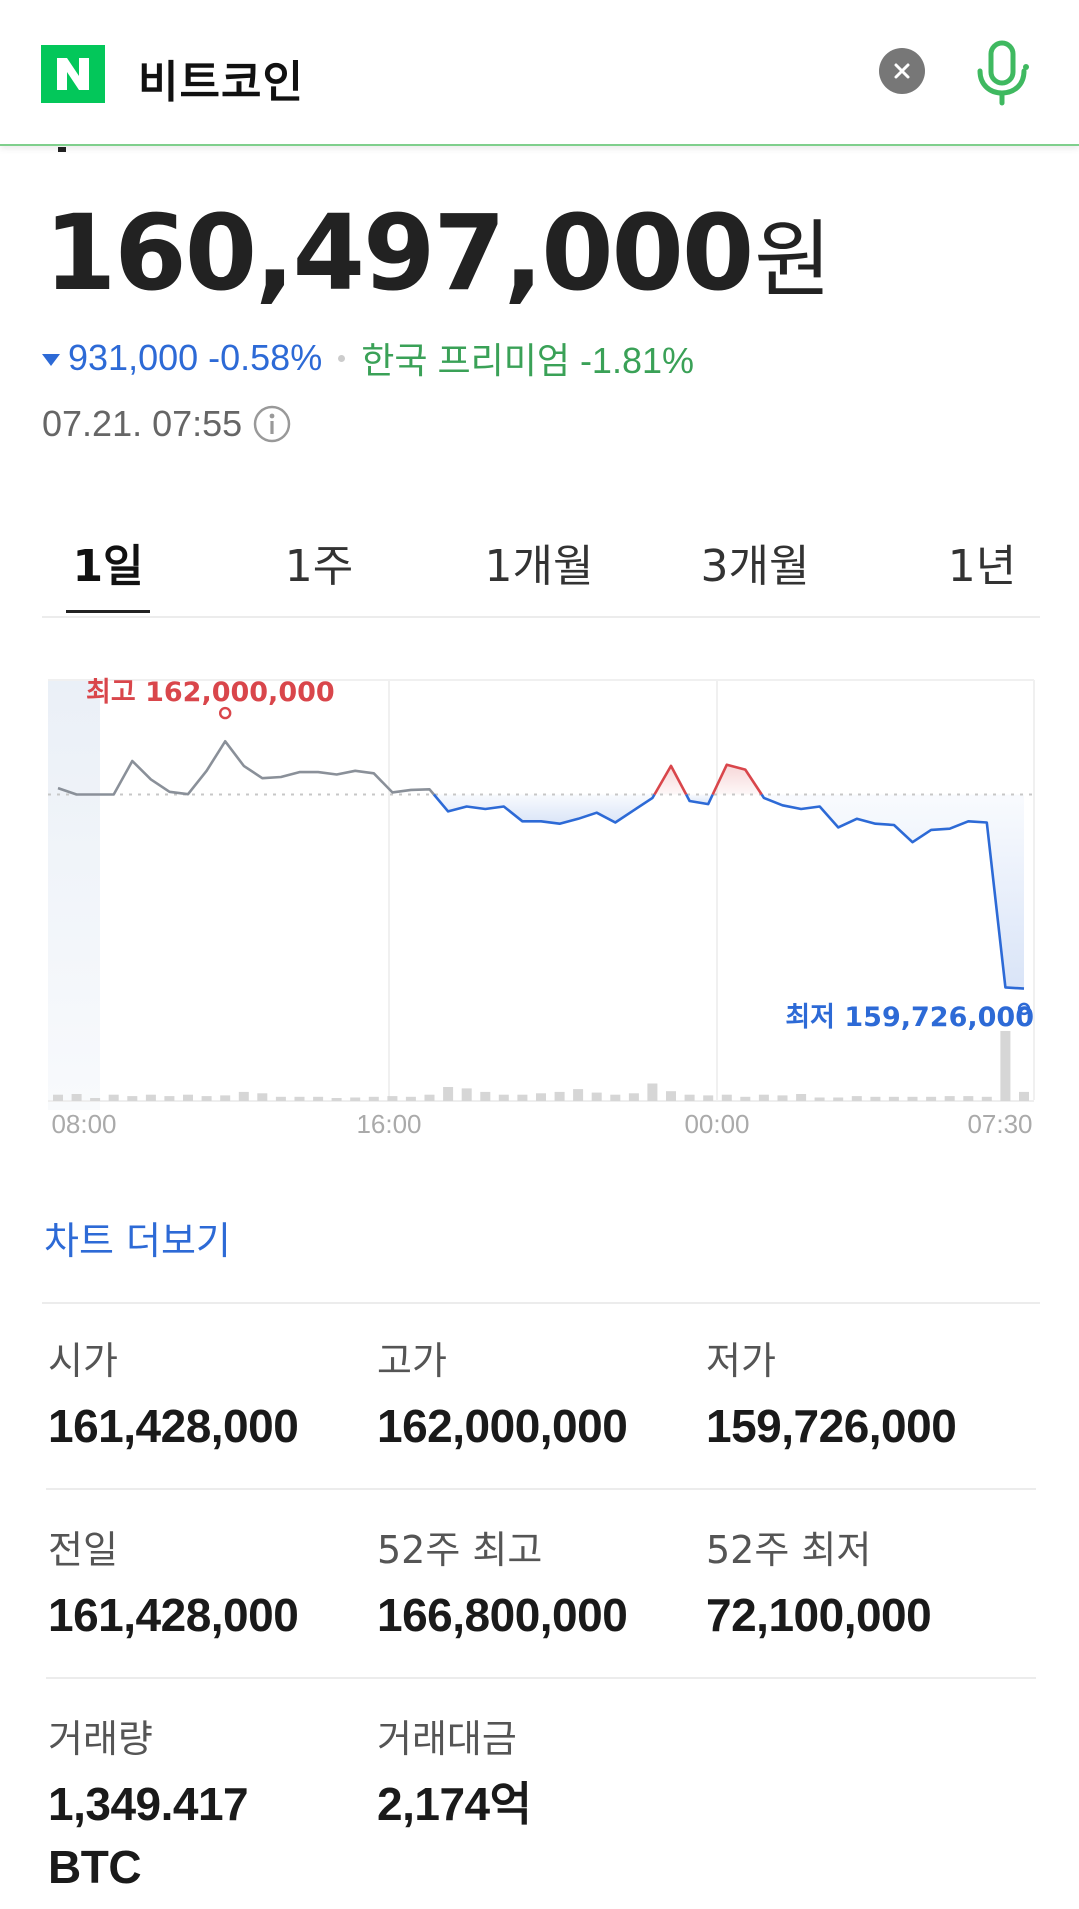 The height and width of the screenshot is (1909, 1079). Describe the element at coordinates (541, 1303) in the screenshot. I see `stats-divider-top` at that location.